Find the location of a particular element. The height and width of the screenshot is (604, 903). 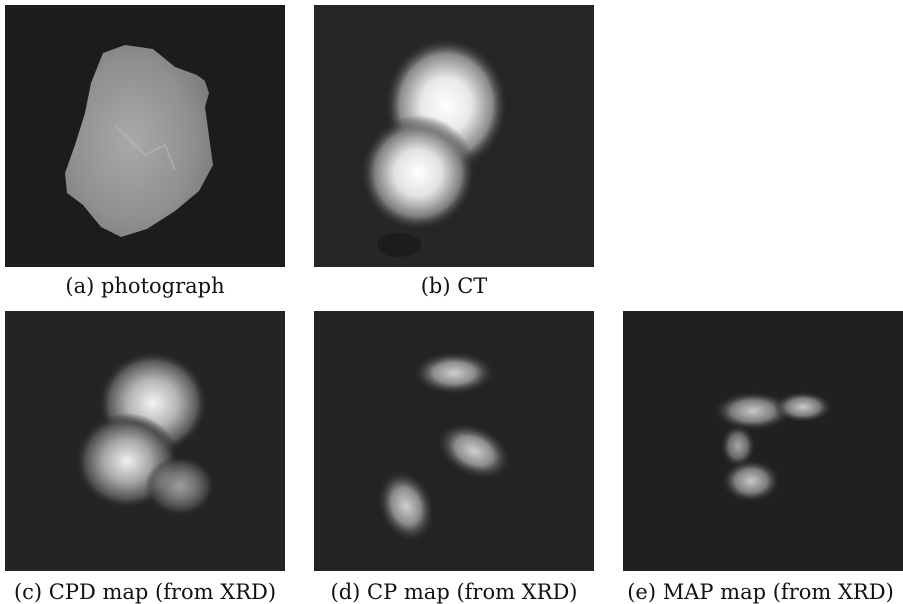

cp-map-graphic is located at coordinates (454, 441).